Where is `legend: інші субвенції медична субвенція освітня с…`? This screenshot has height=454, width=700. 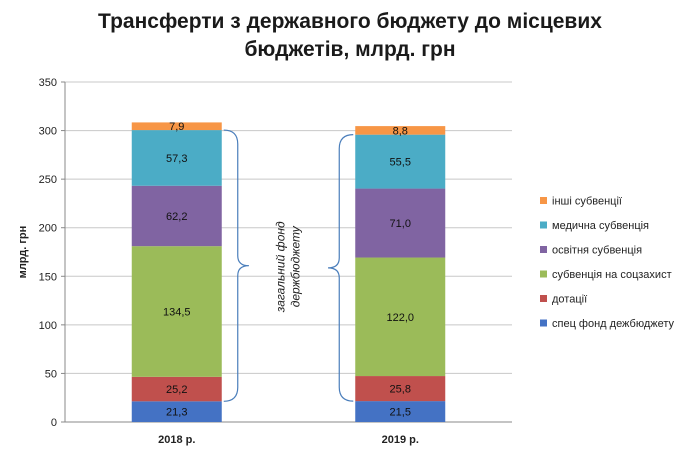
legend: інші субвенції медична субвенція освітня с… is located at coordinates (607, 263).